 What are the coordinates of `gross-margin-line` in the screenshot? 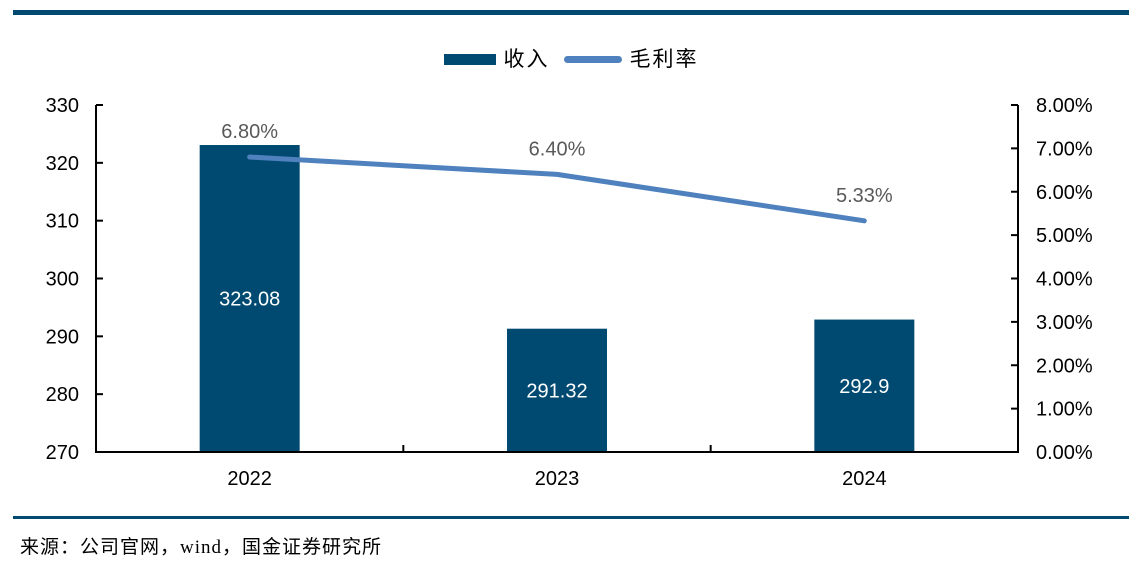 It's located at (557, 189).